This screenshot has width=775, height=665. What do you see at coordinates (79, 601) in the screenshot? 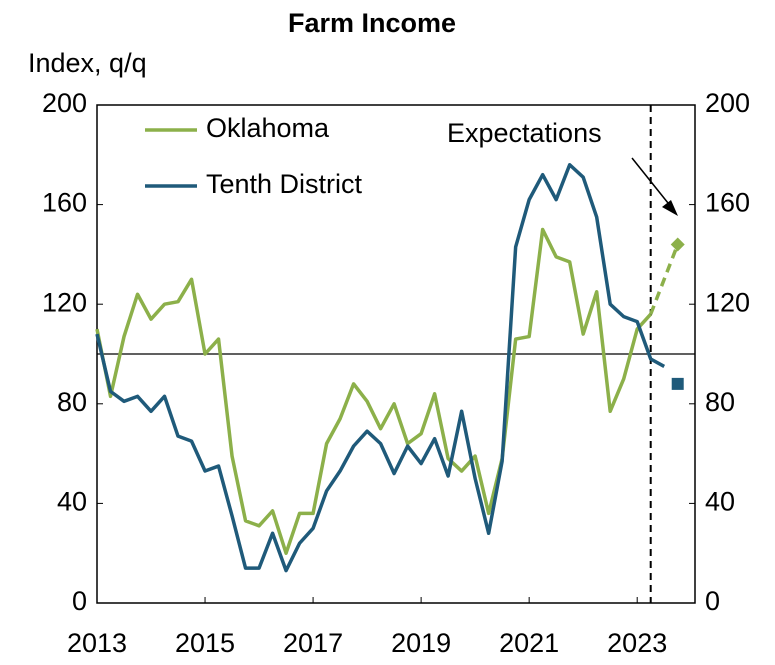
I see `y-tick-label: 0` at bounding box center [79, 601].